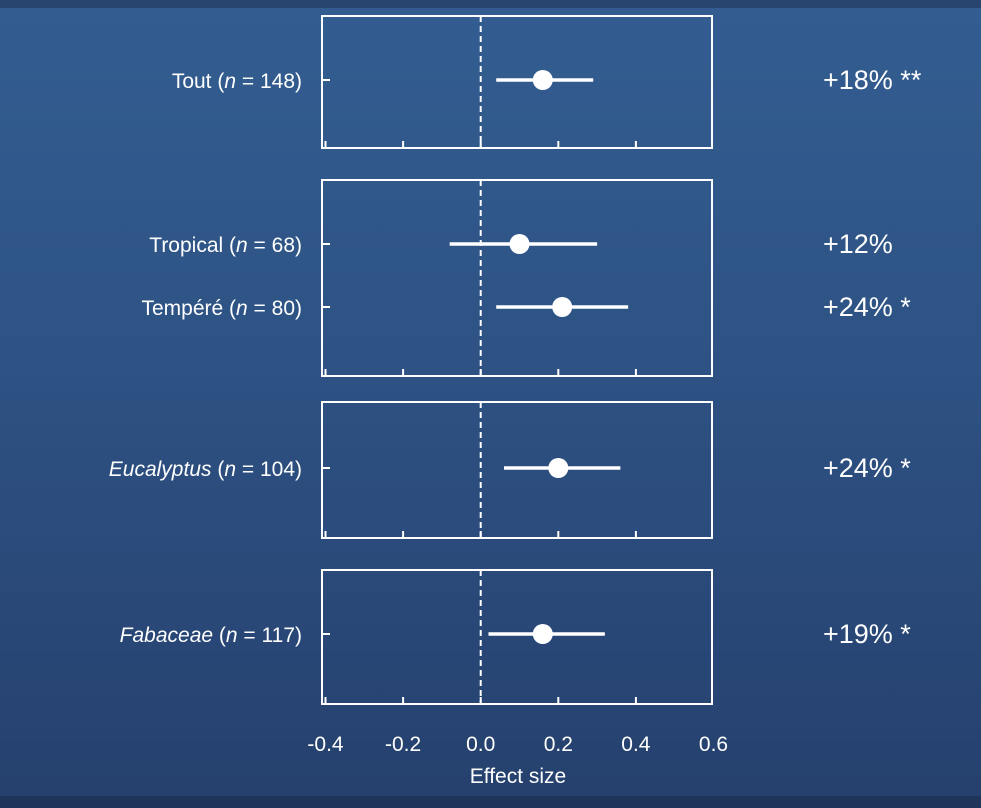 This screenshot has height=808, width=981. What do you see at coordinates (480, 744) in the screenshot?
I see `x-tick-label: 0.0` at bounding box center [480, 744].